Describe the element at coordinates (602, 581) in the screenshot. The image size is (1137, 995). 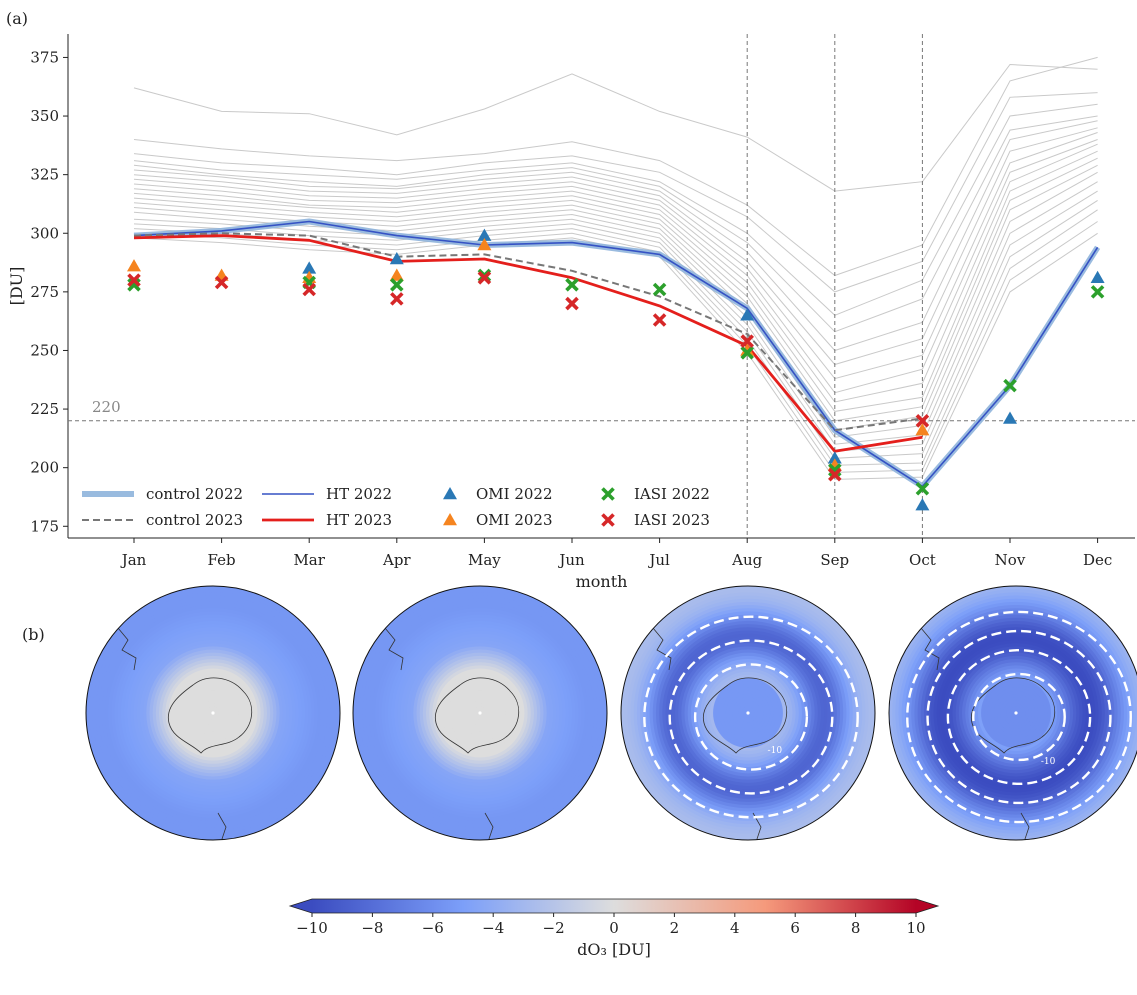
I see `x-axis-label: month` at that location.